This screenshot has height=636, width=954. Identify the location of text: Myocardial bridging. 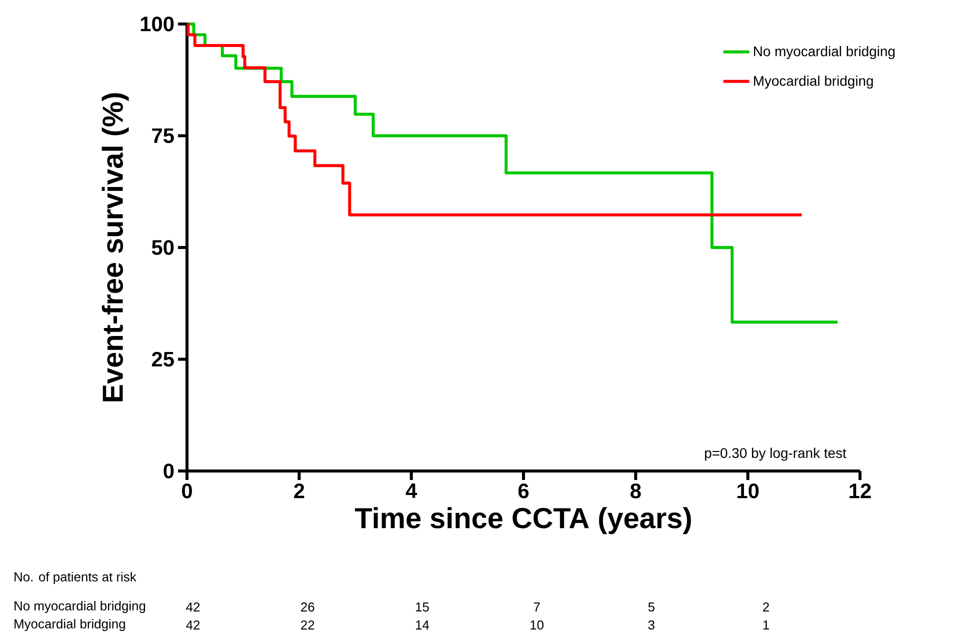
(69, 625).